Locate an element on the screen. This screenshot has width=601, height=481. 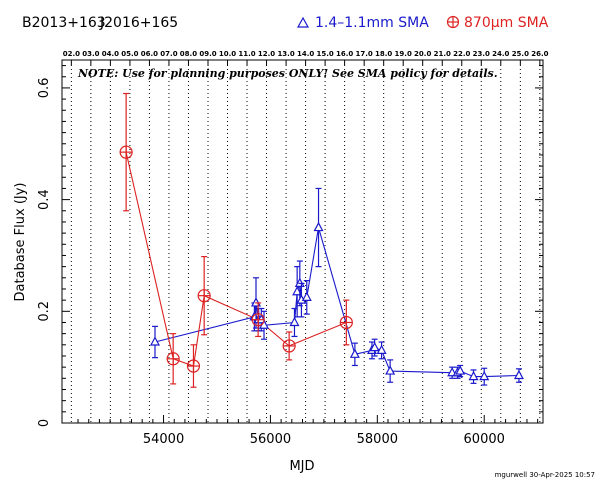
x-axis: 54000 56000 58000 60000 is located at coordinates (308, 431).